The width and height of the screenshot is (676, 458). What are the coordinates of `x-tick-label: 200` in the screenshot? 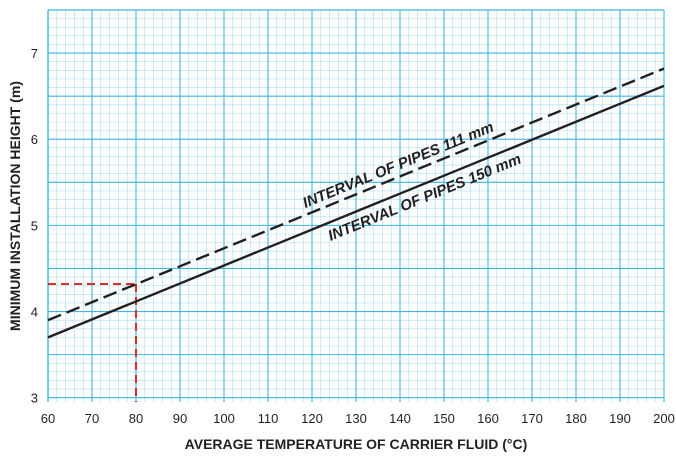 It's located at (664, 418).